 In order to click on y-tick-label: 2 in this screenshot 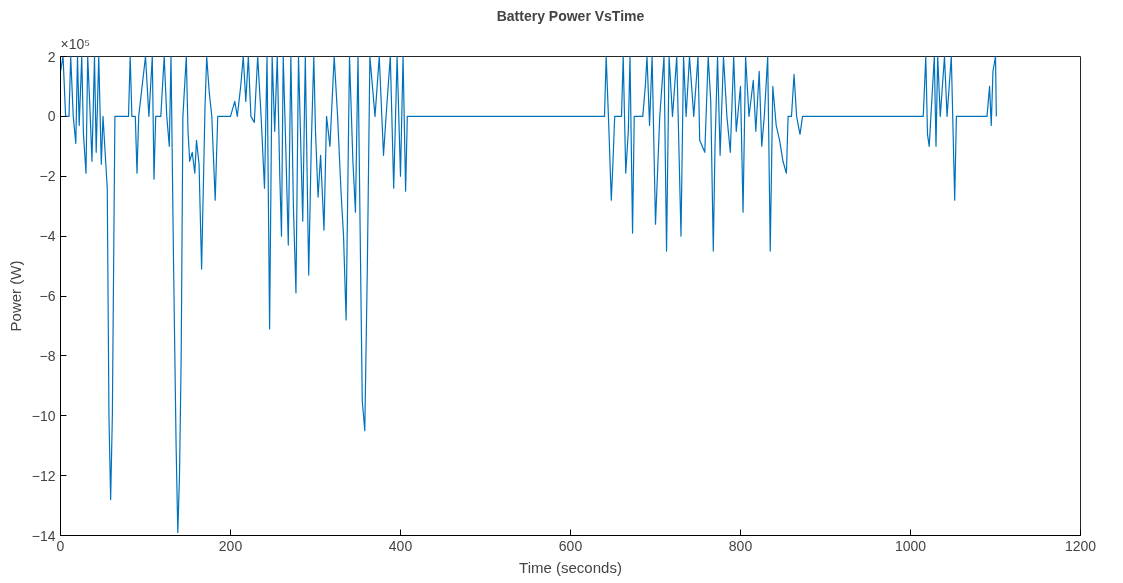, I will do `click(51, 56)`.